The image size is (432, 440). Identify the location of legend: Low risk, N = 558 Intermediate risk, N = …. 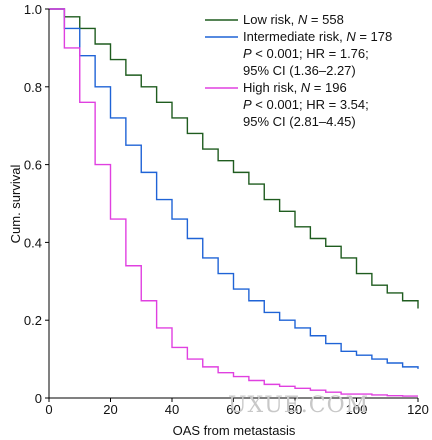
(298, 70).